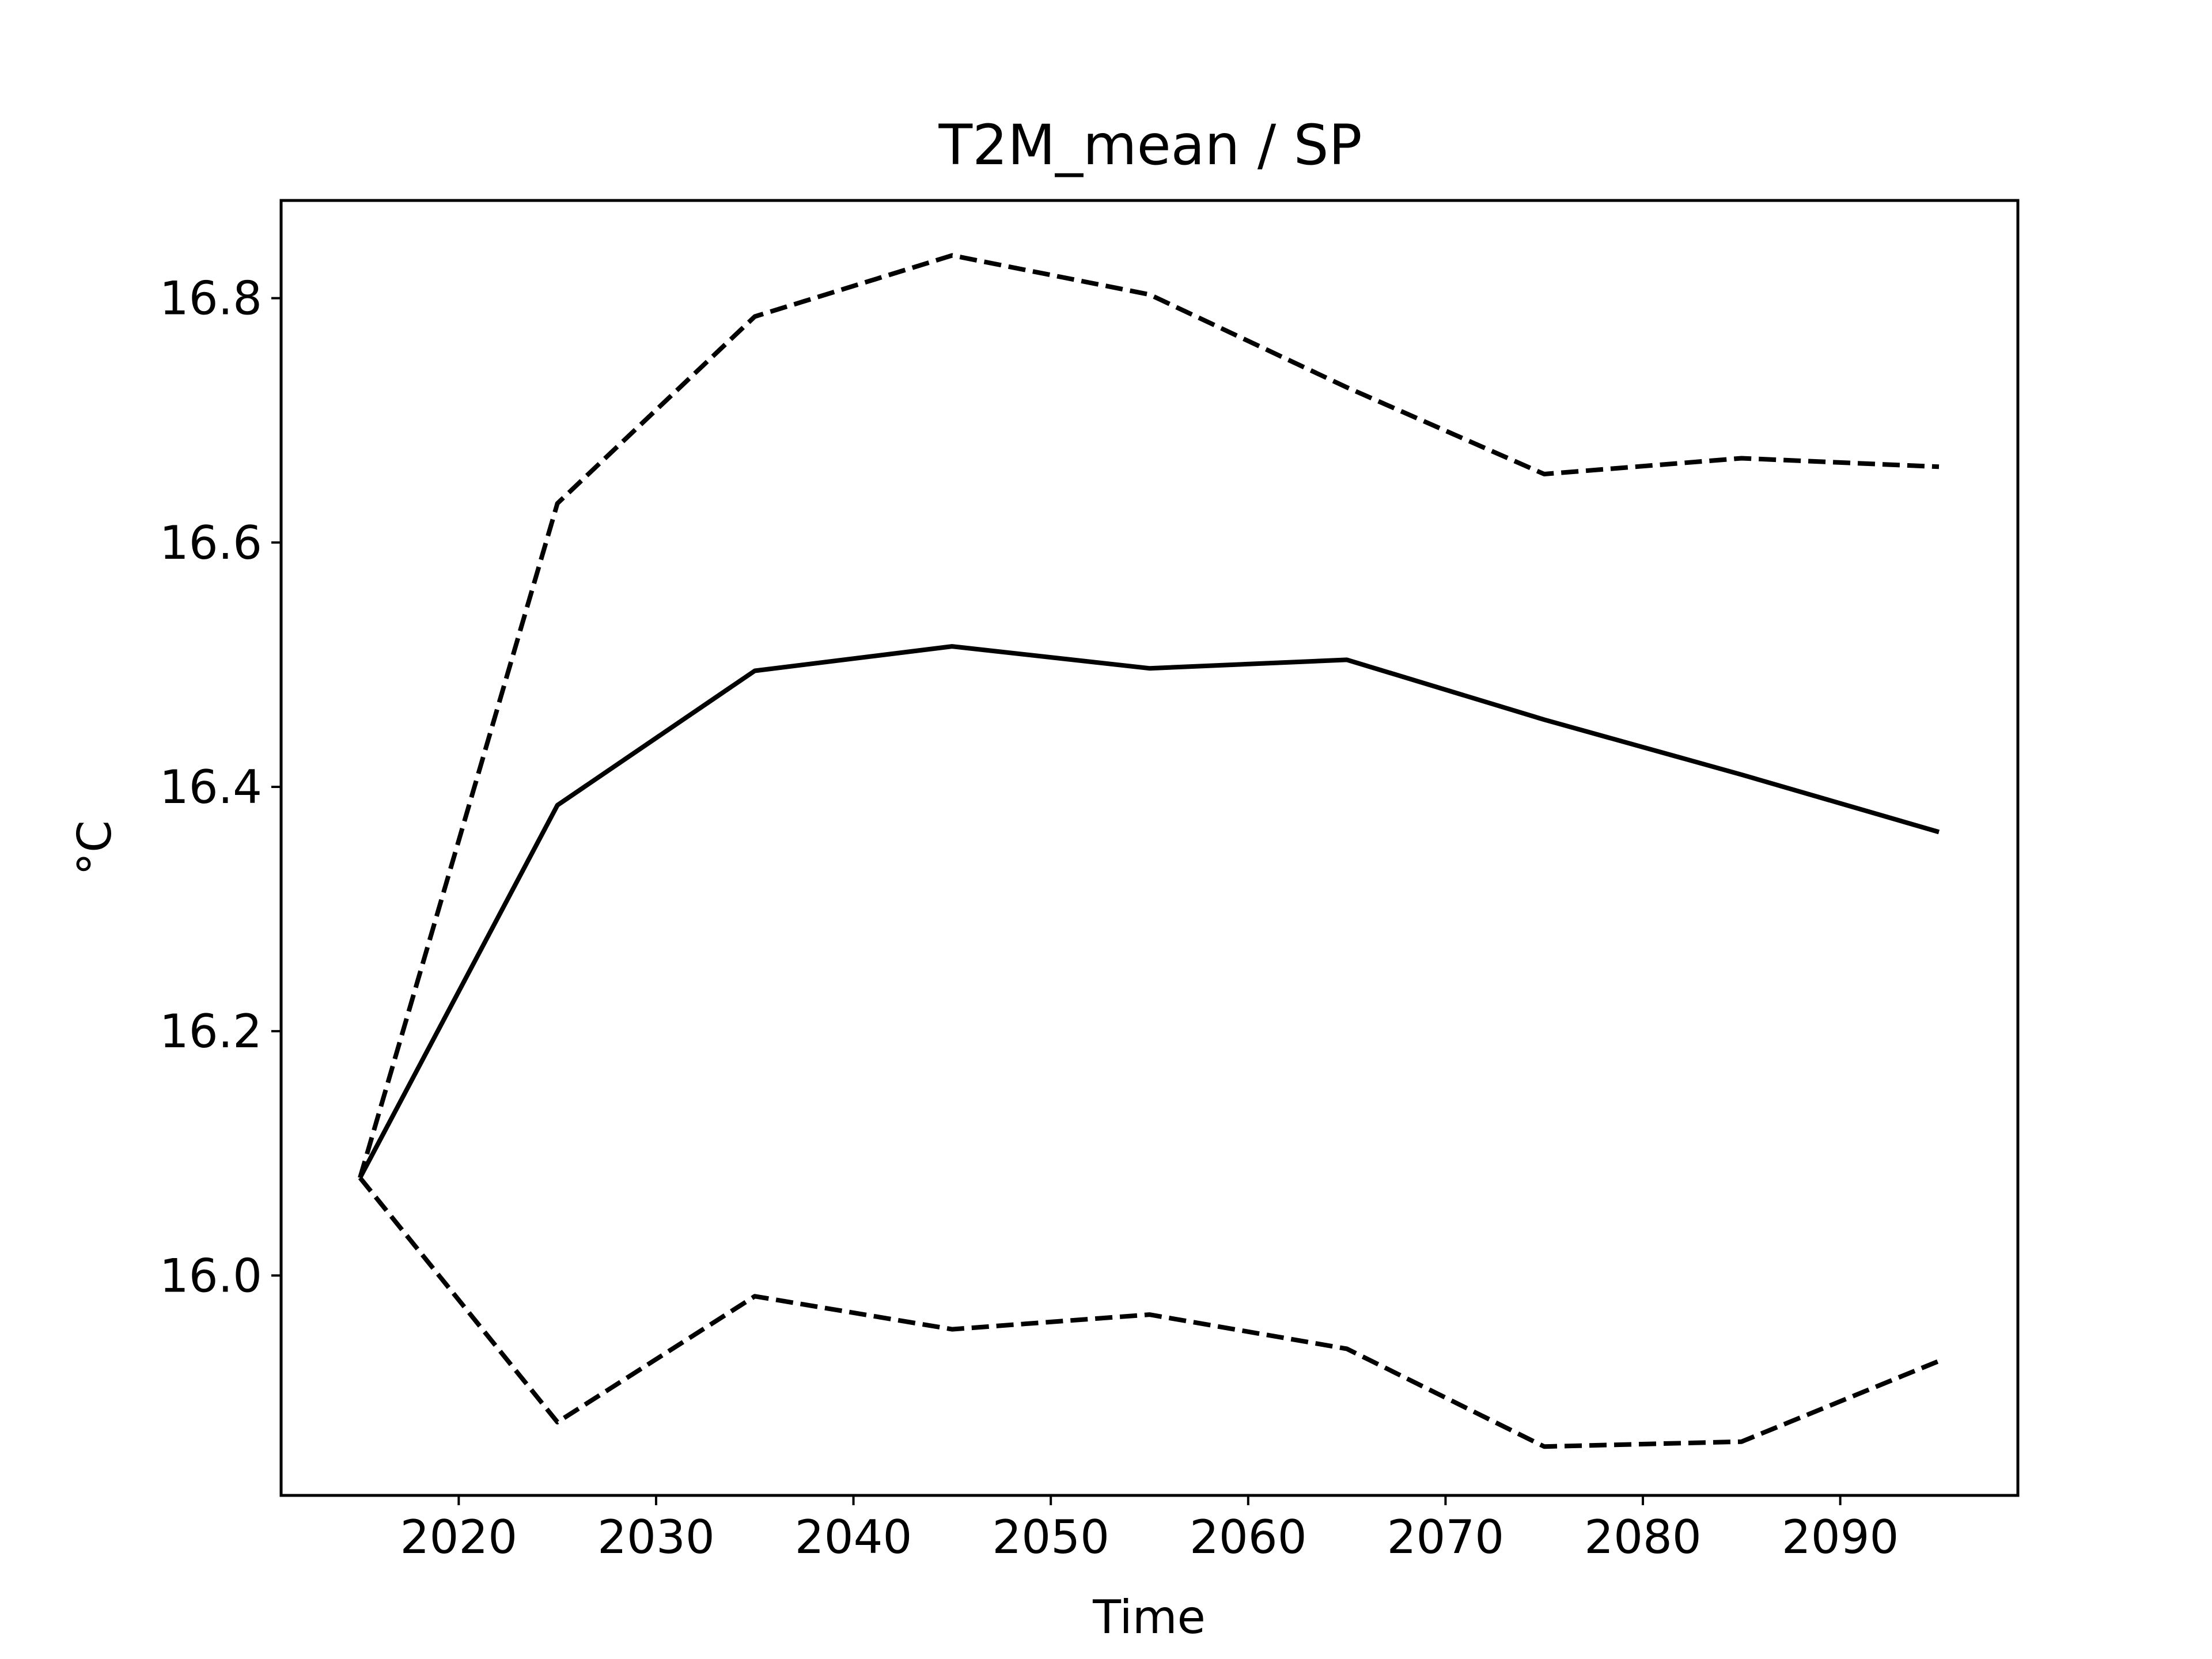  Describe the element at coordinates (656, 1537) in the screenshot. I see `x-tick-label-2030: 2030` at that location.